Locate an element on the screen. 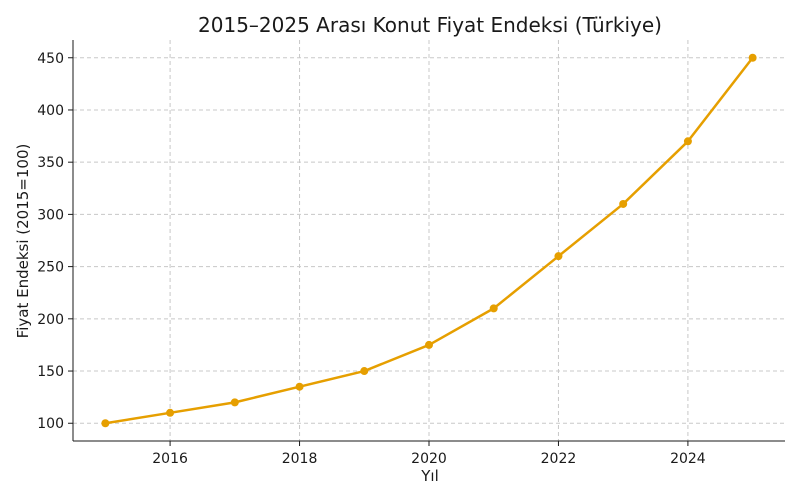 The width and height of the screenshot is (800, 500). x-tick-label: 2024 is located at coordinates (688, 459).